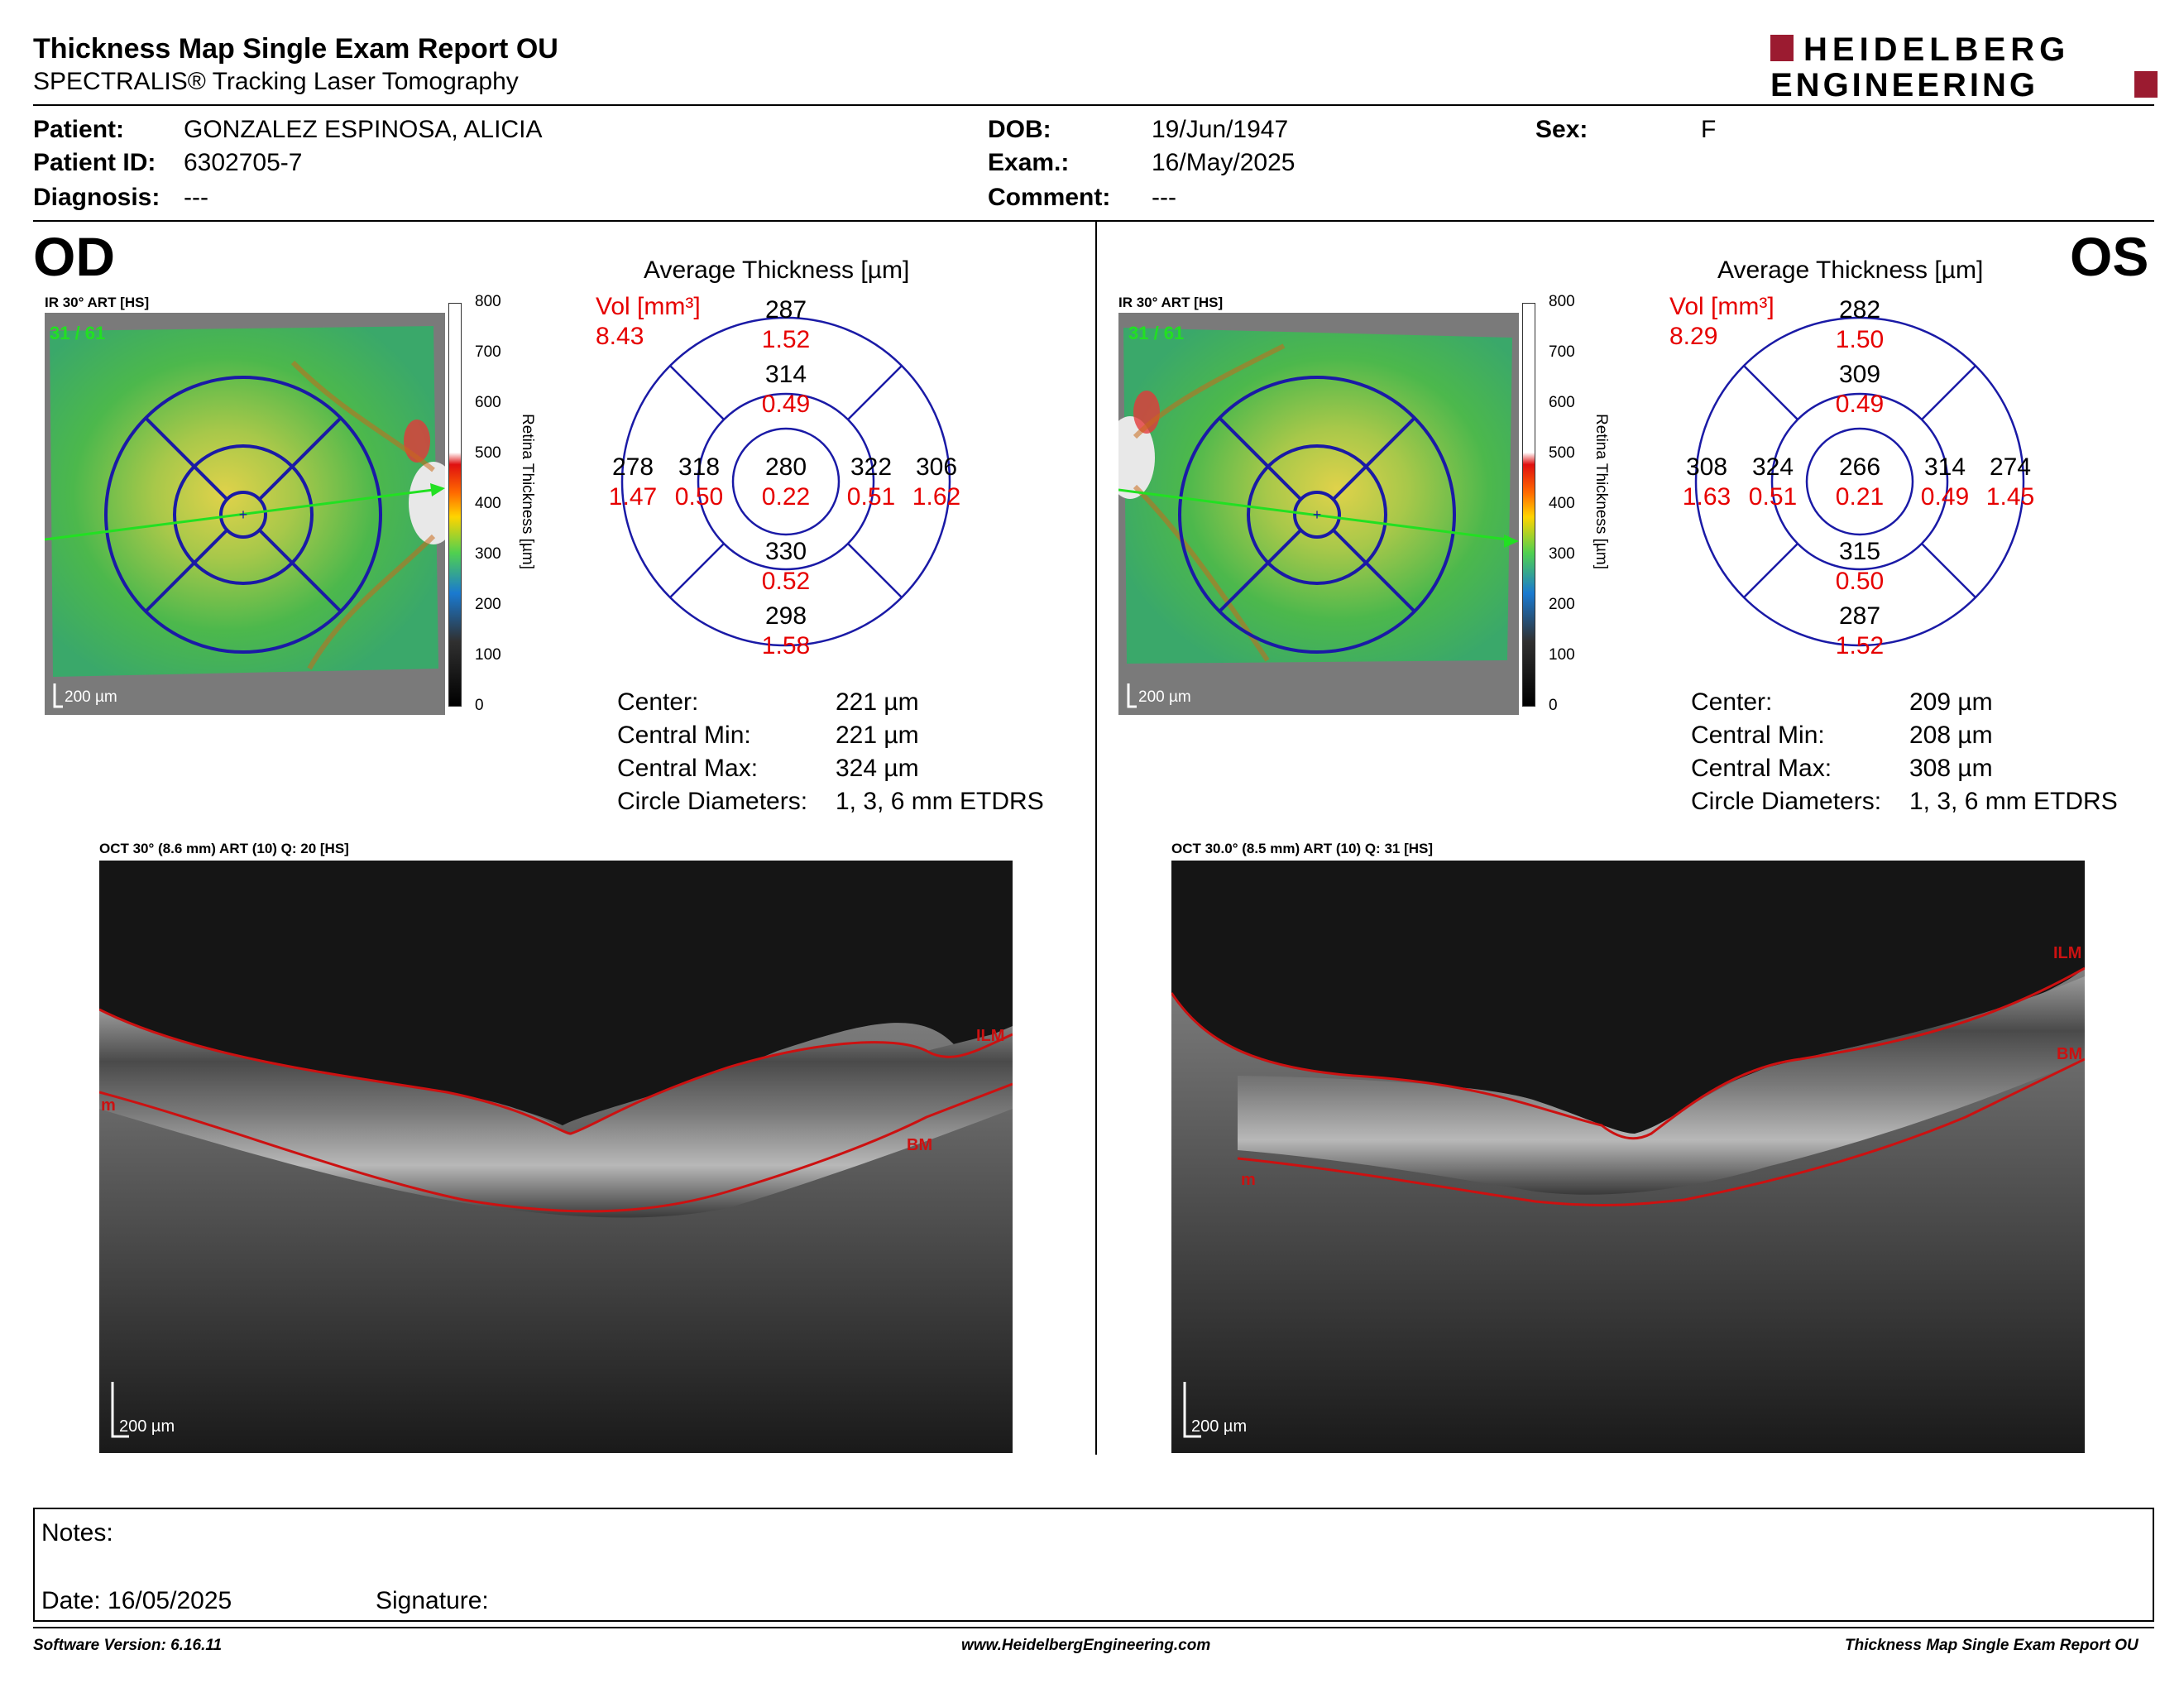 The image size is (2184, 1688). What do you see at coordinates (488, 453) in the screenshot?
I see `od-scale-500: 500` at bounding box center [488, 453].